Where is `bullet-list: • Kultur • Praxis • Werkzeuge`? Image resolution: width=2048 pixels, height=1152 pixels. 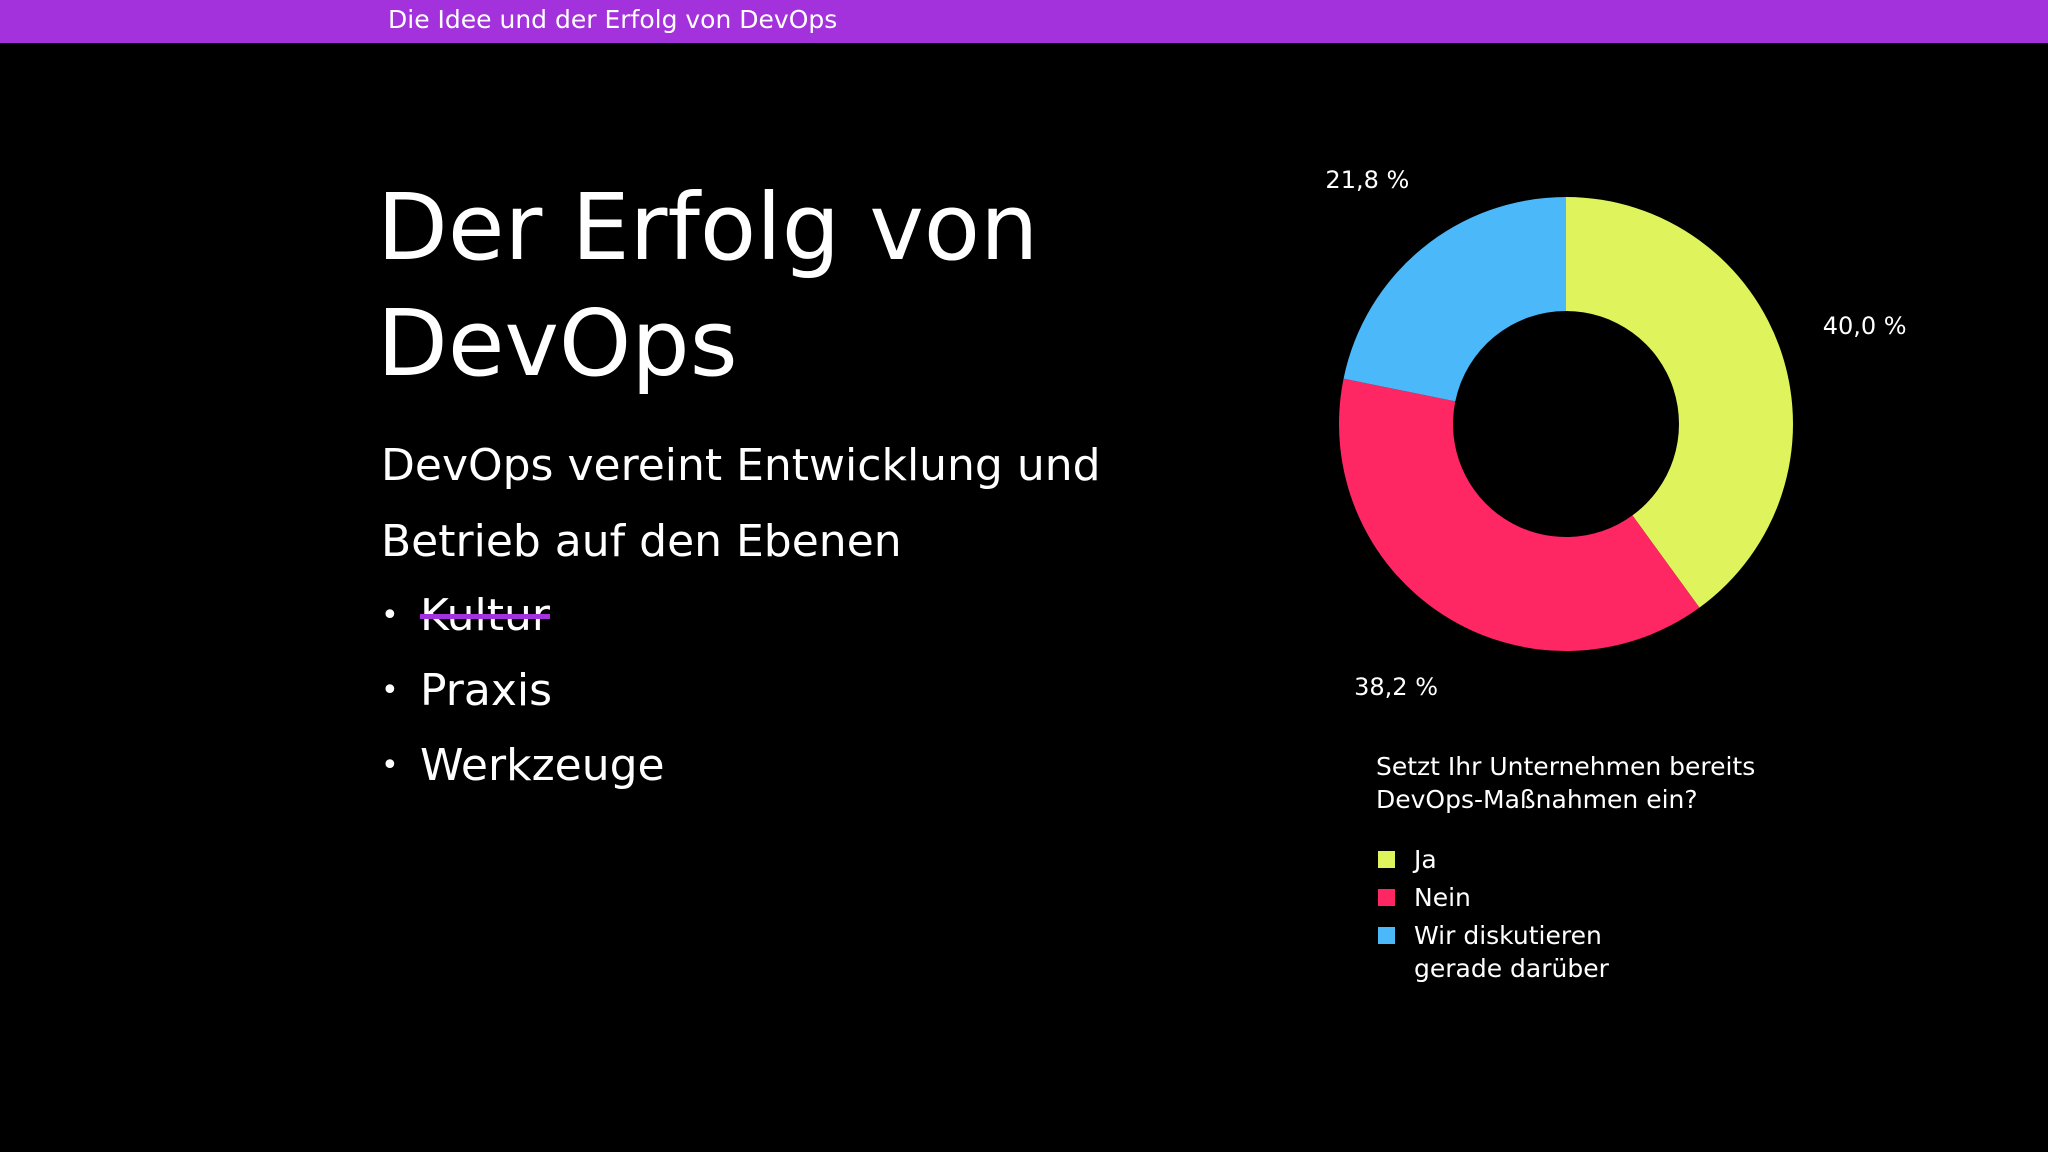
bullet-list: • Kultur • Praxis • Werkzeuge is located at coordinates (523, 690).